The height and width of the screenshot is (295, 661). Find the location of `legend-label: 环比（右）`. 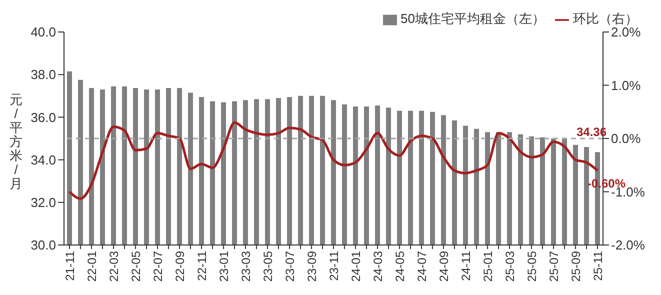

legend-label: 环比（右） is located at coordinates (605, 18).